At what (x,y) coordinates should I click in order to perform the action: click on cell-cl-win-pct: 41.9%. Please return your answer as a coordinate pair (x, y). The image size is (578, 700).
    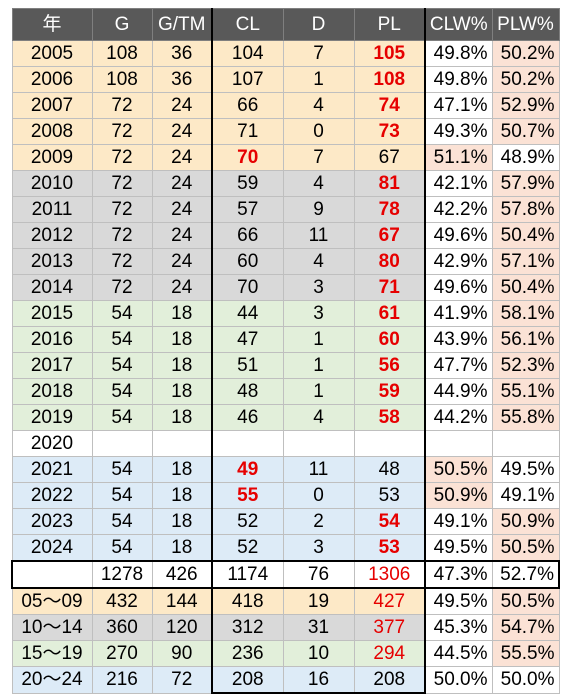
    Looking at the image, I should click on (458, 313).